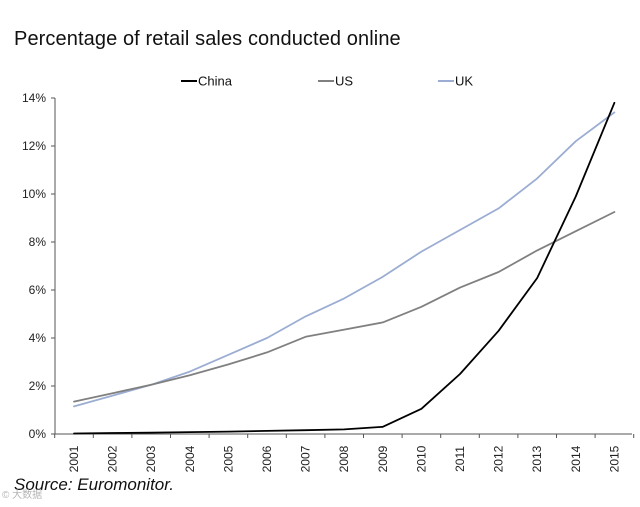  What do you see at coordinates (215, 81) in the screenshot?
I see `legend-label-china: China` at bounding box center [215, 81].